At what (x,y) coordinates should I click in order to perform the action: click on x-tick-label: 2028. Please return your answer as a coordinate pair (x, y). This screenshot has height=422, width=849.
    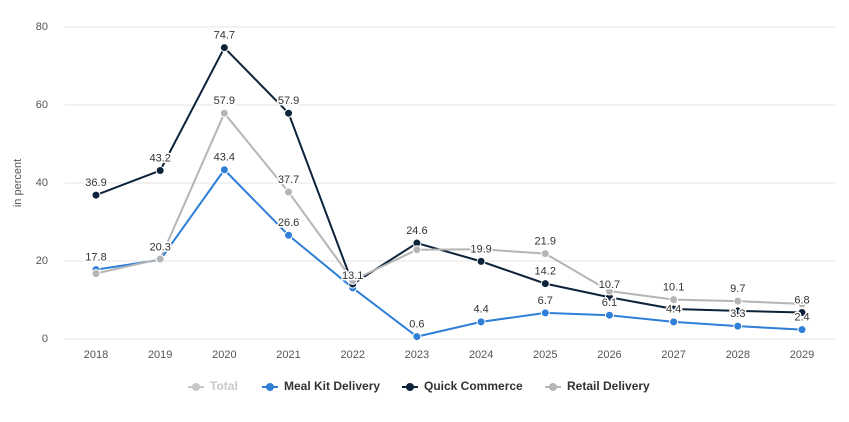
    Looking at the image, I should click on (738, 355).